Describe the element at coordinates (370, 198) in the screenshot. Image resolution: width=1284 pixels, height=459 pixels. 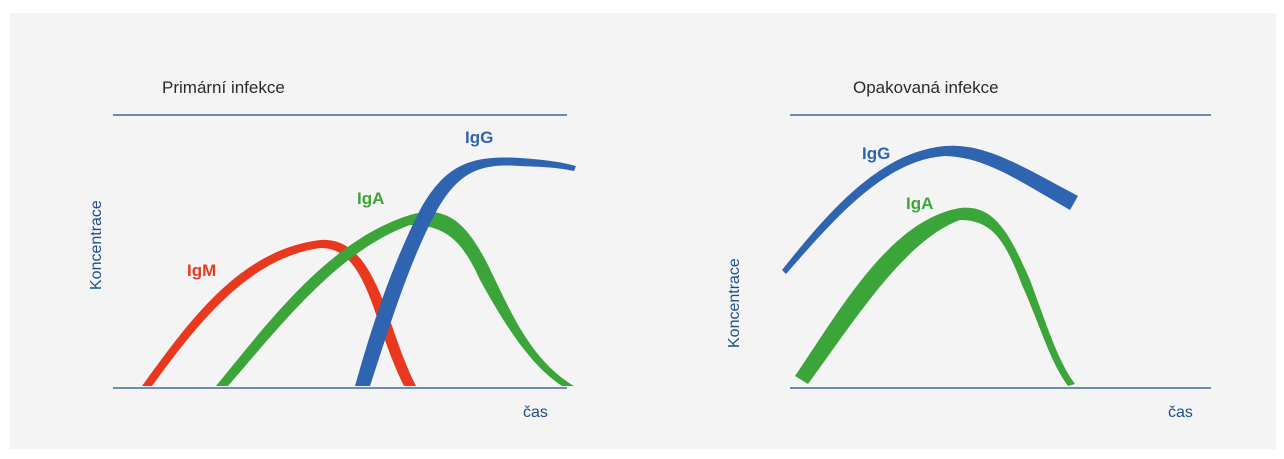
I see `primary-iga-label: IgA` at that location.